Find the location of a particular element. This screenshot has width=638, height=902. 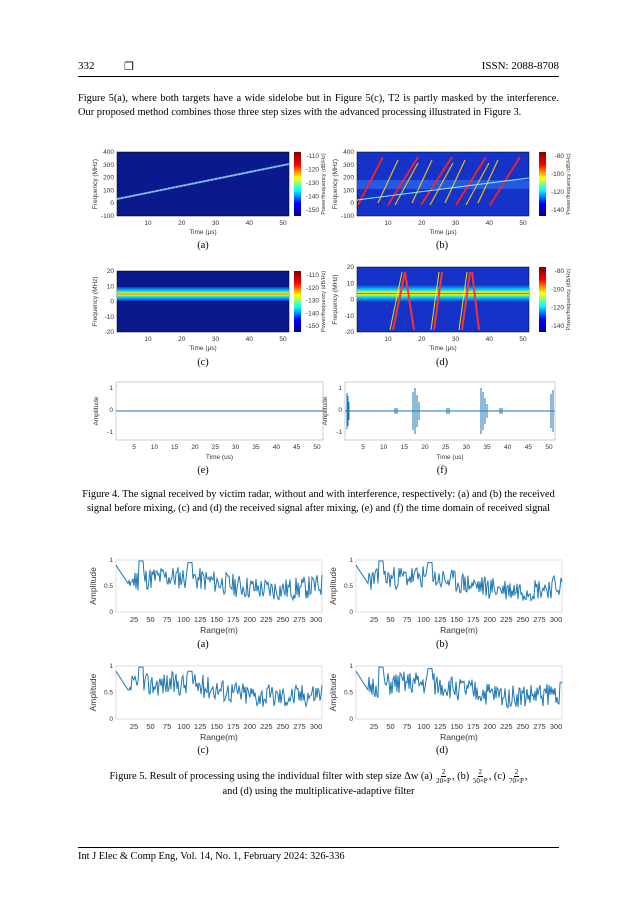

fig5-x-tick-c: 75 is located at coordinates (167, 726).